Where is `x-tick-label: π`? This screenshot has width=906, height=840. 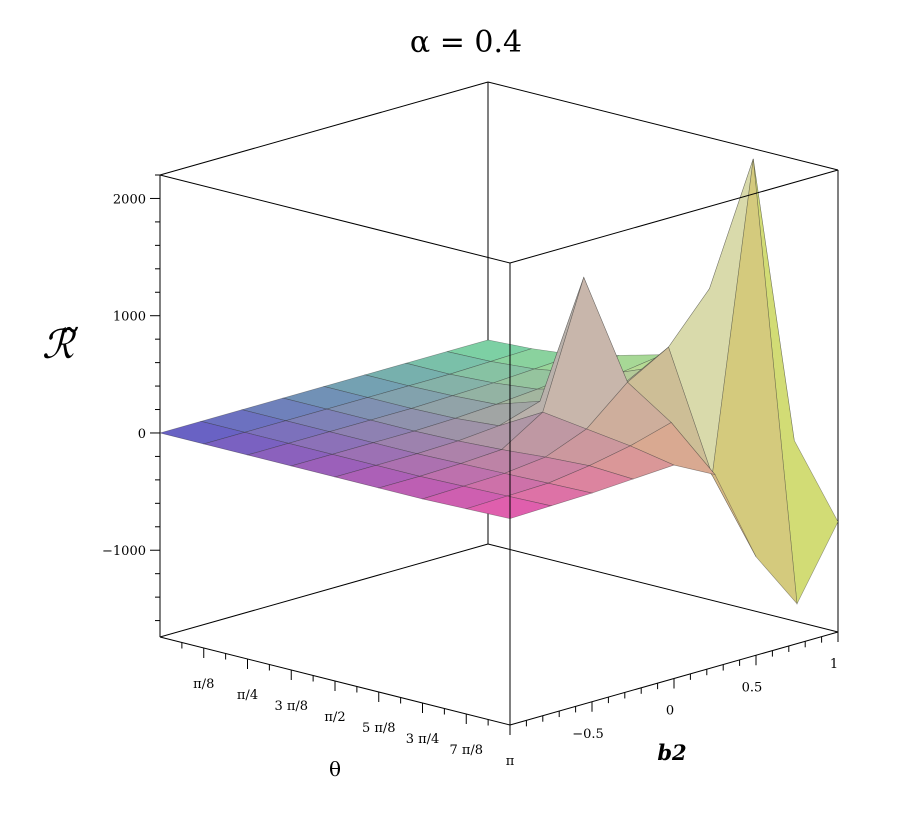
x-tick-label: π is located at coordinates (510, 761).